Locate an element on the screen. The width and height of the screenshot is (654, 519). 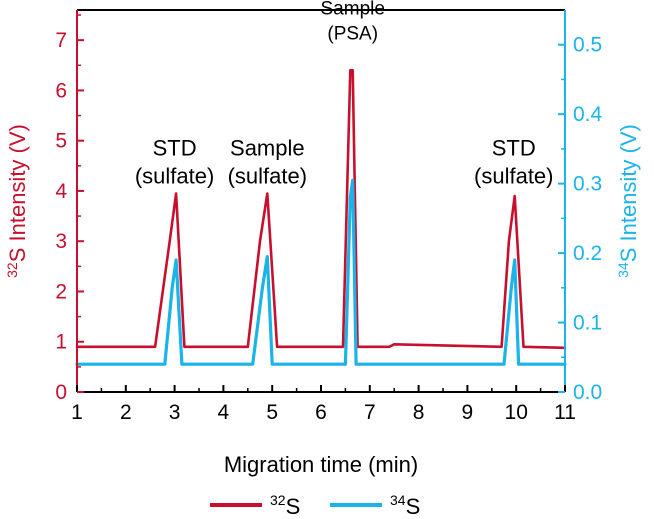
x-axis-label: Migration time (min) is located at coordinates (321, 464).